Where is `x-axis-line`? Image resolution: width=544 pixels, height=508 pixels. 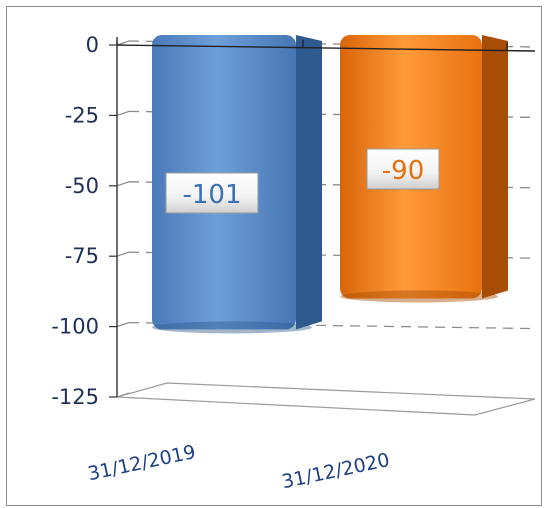 x-axis-line is located at coordinates (326, 48).